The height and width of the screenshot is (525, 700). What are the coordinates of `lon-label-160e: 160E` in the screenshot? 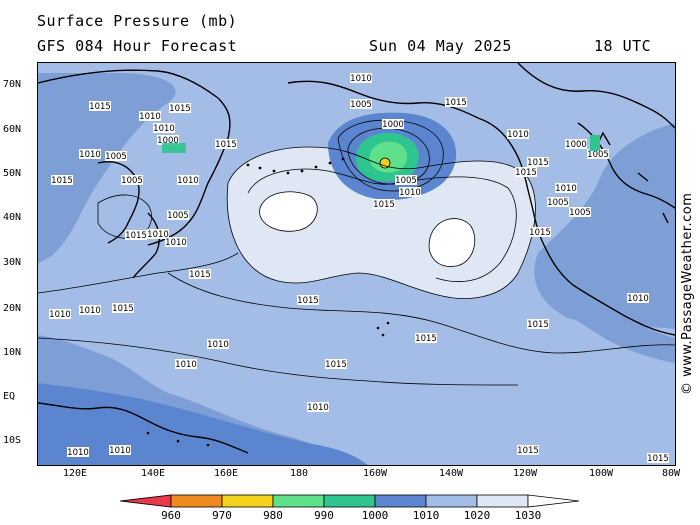 It's located at (226, 473).